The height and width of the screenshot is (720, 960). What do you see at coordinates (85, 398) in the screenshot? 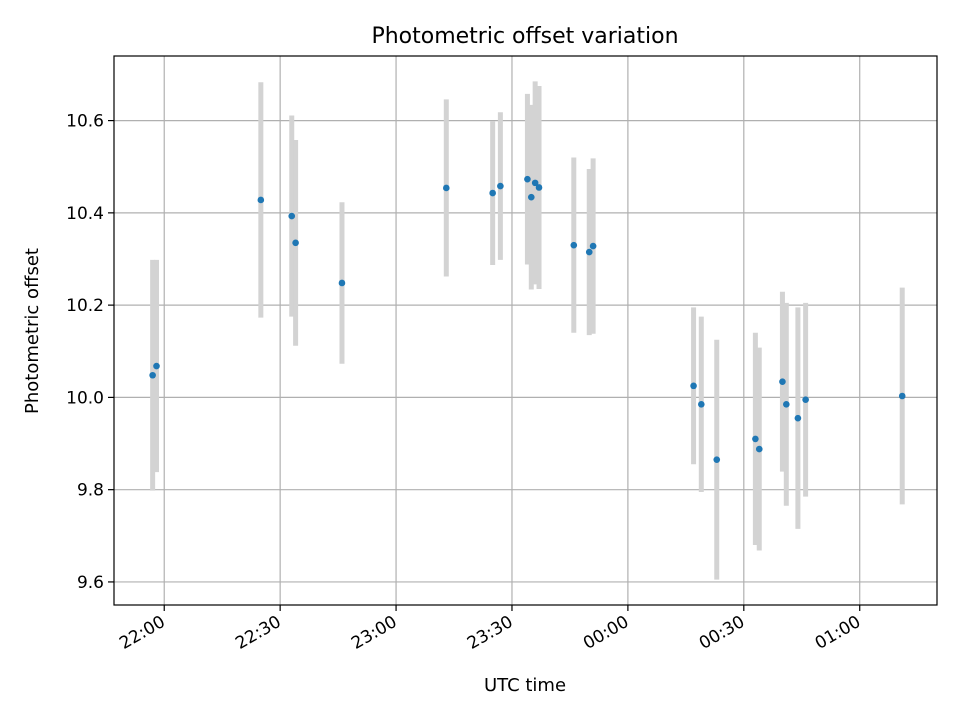
I see `y-tick-label: 10.0` at bounding box center [85, 398].